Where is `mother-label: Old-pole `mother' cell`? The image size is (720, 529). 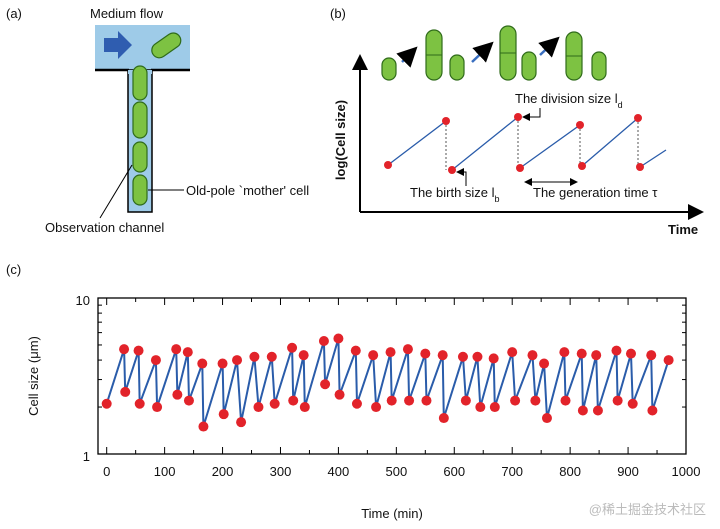
mother-label: Old-pole `mother' cell is located at coordinates (247, 190).